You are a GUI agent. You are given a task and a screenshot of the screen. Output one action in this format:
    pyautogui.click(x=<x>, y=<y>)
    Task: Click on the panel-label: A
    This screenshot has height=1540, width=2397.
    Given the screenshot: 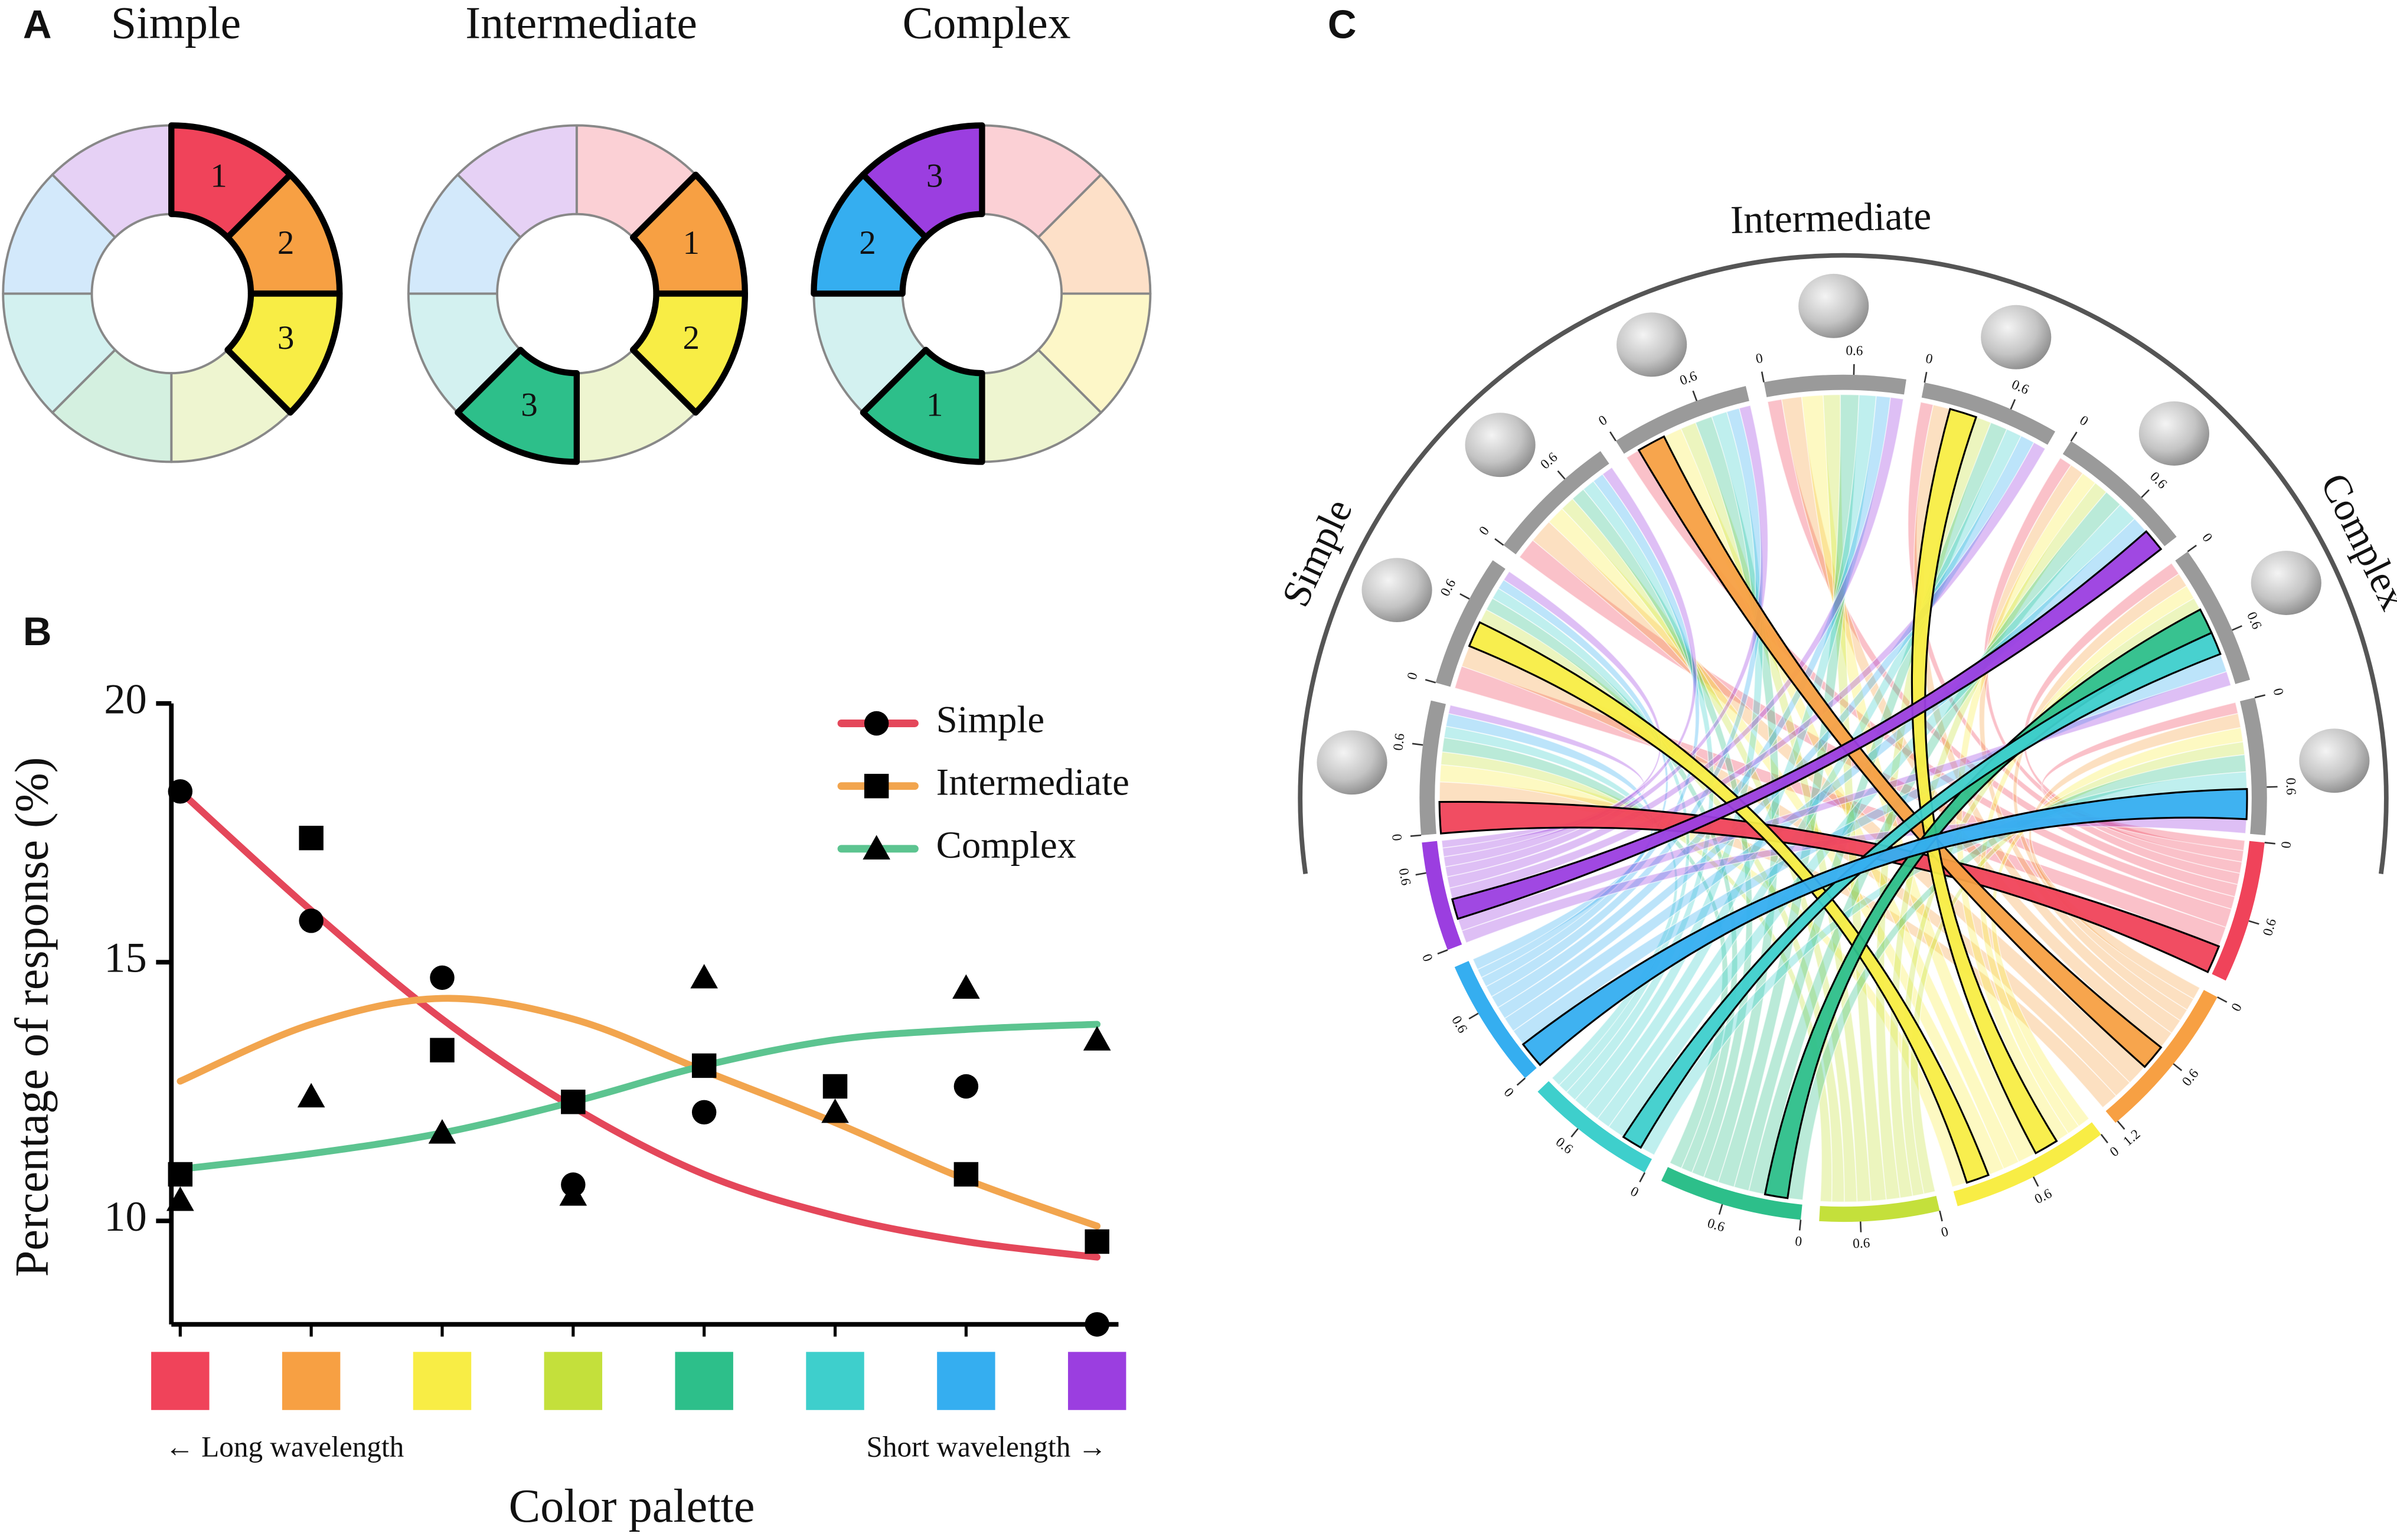 What is the action you would take?
    pyautogui.click(x=37, y=25)
    